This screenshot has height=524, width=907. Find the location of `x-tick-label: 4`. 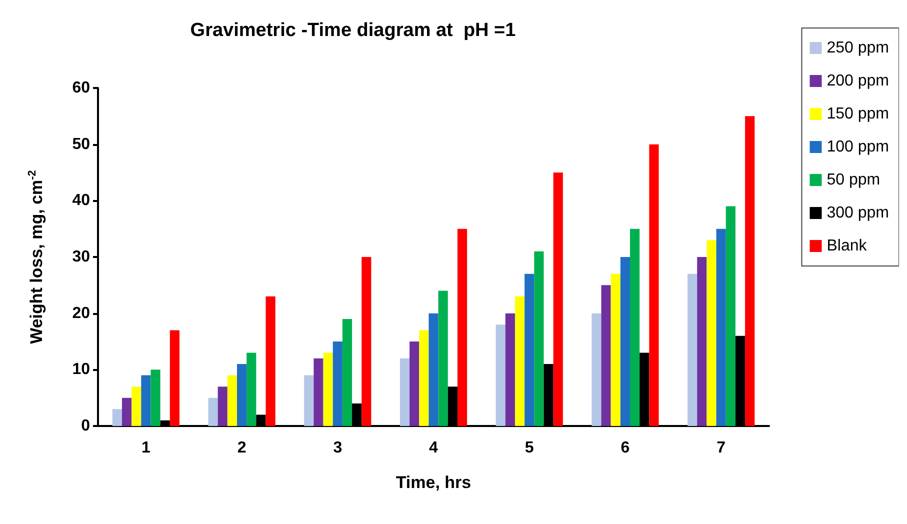

x-tick-label: 4 is located at coordinates (433, 448).